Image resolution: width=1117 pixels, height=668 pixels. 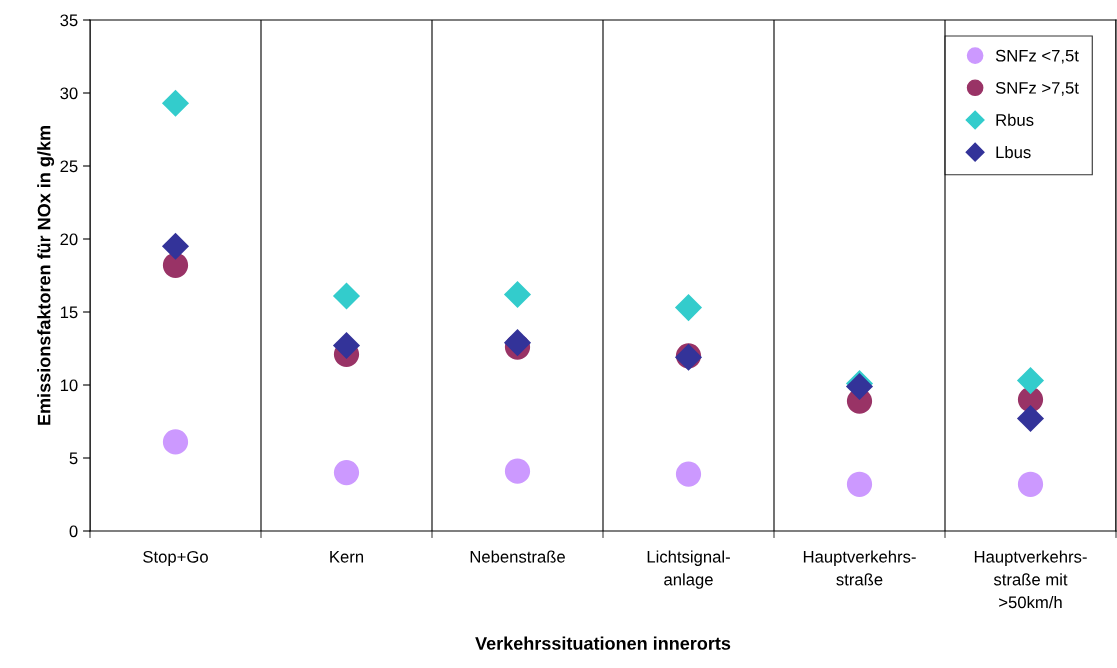 What do you see at coordinates (69, 20) in the screenshot?
I see `y-tick-label: 35` at bounding box center [69, 20].